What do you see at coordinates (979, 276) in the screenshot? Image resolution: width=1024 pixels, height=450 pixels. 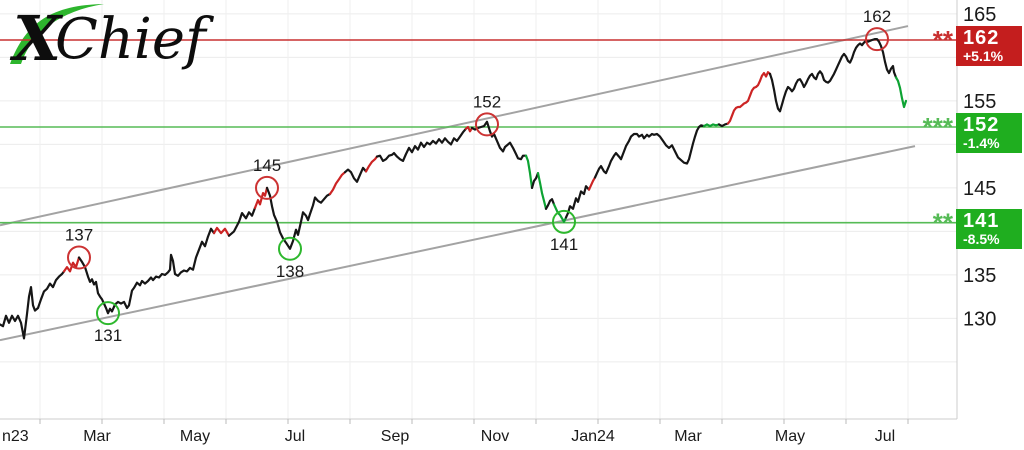 I see `y-tick-label-135: 135` at bounding box center [979, 276].